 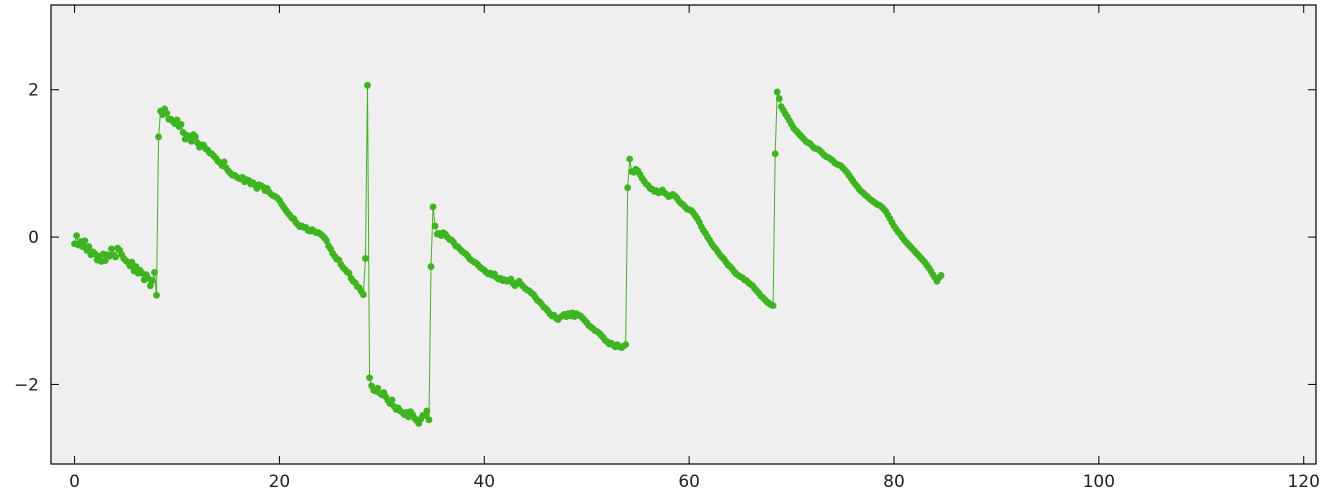 I want to click on x-tick-label: 20, so click(x=280, y=482).